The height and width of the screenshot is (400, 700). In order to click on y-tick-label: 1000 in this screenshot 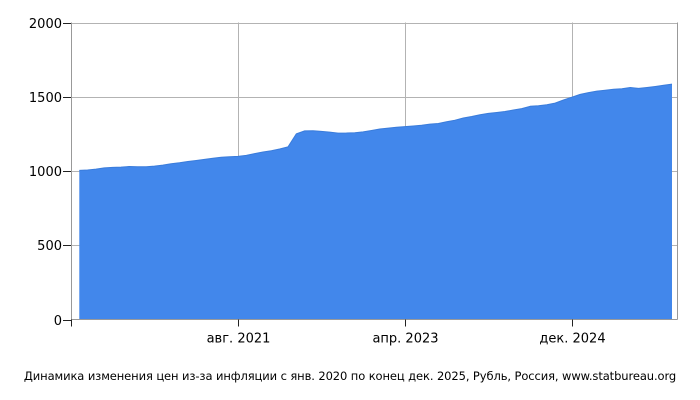, I will do `click(45, 172)`.